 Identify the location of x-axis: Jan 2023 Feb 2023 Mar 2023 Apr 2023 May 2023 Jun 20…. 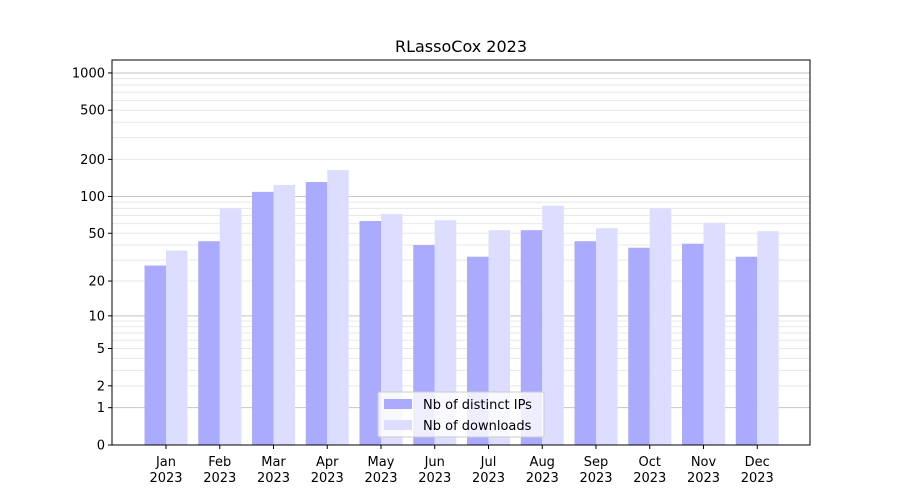
(461, 465).